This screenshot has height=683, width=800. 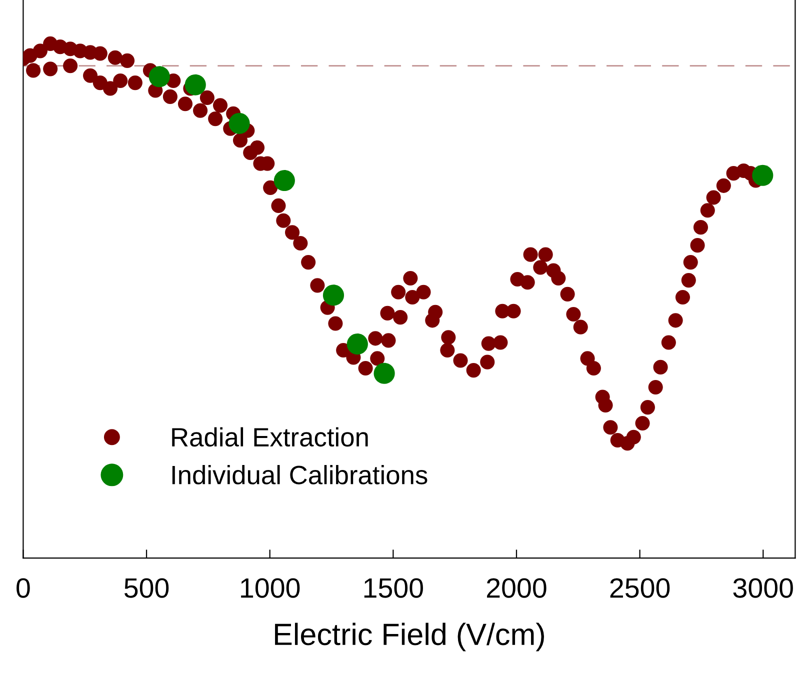 What do you see at coordinates (516, 588) in the screenshot?
I see `x-tick-label: 2000` at bounding box center [516, 588].